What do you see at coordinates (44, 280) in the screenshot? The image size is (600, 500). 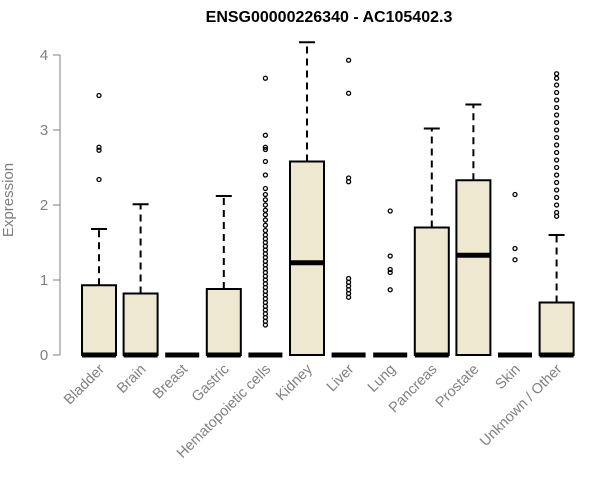 I see `y-tick-label: 1` at bounding box center [44, 280].